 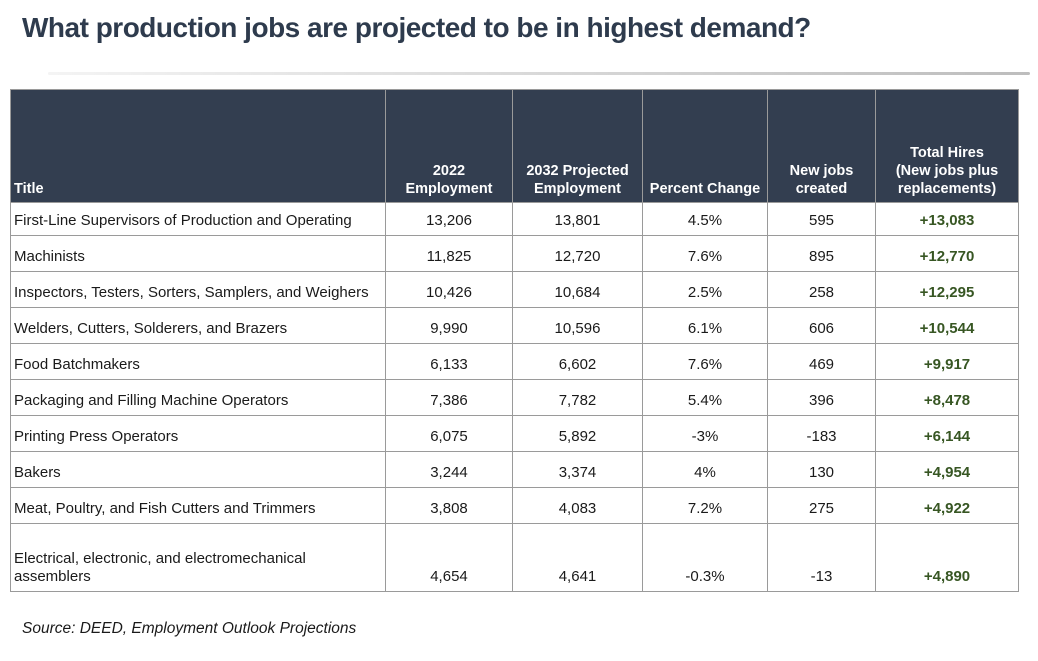 What do you see at coordinates (705, 219) in the screenshot?
I see `value-cell-percent-change: 4.5%` at bounding box center [705, 219].